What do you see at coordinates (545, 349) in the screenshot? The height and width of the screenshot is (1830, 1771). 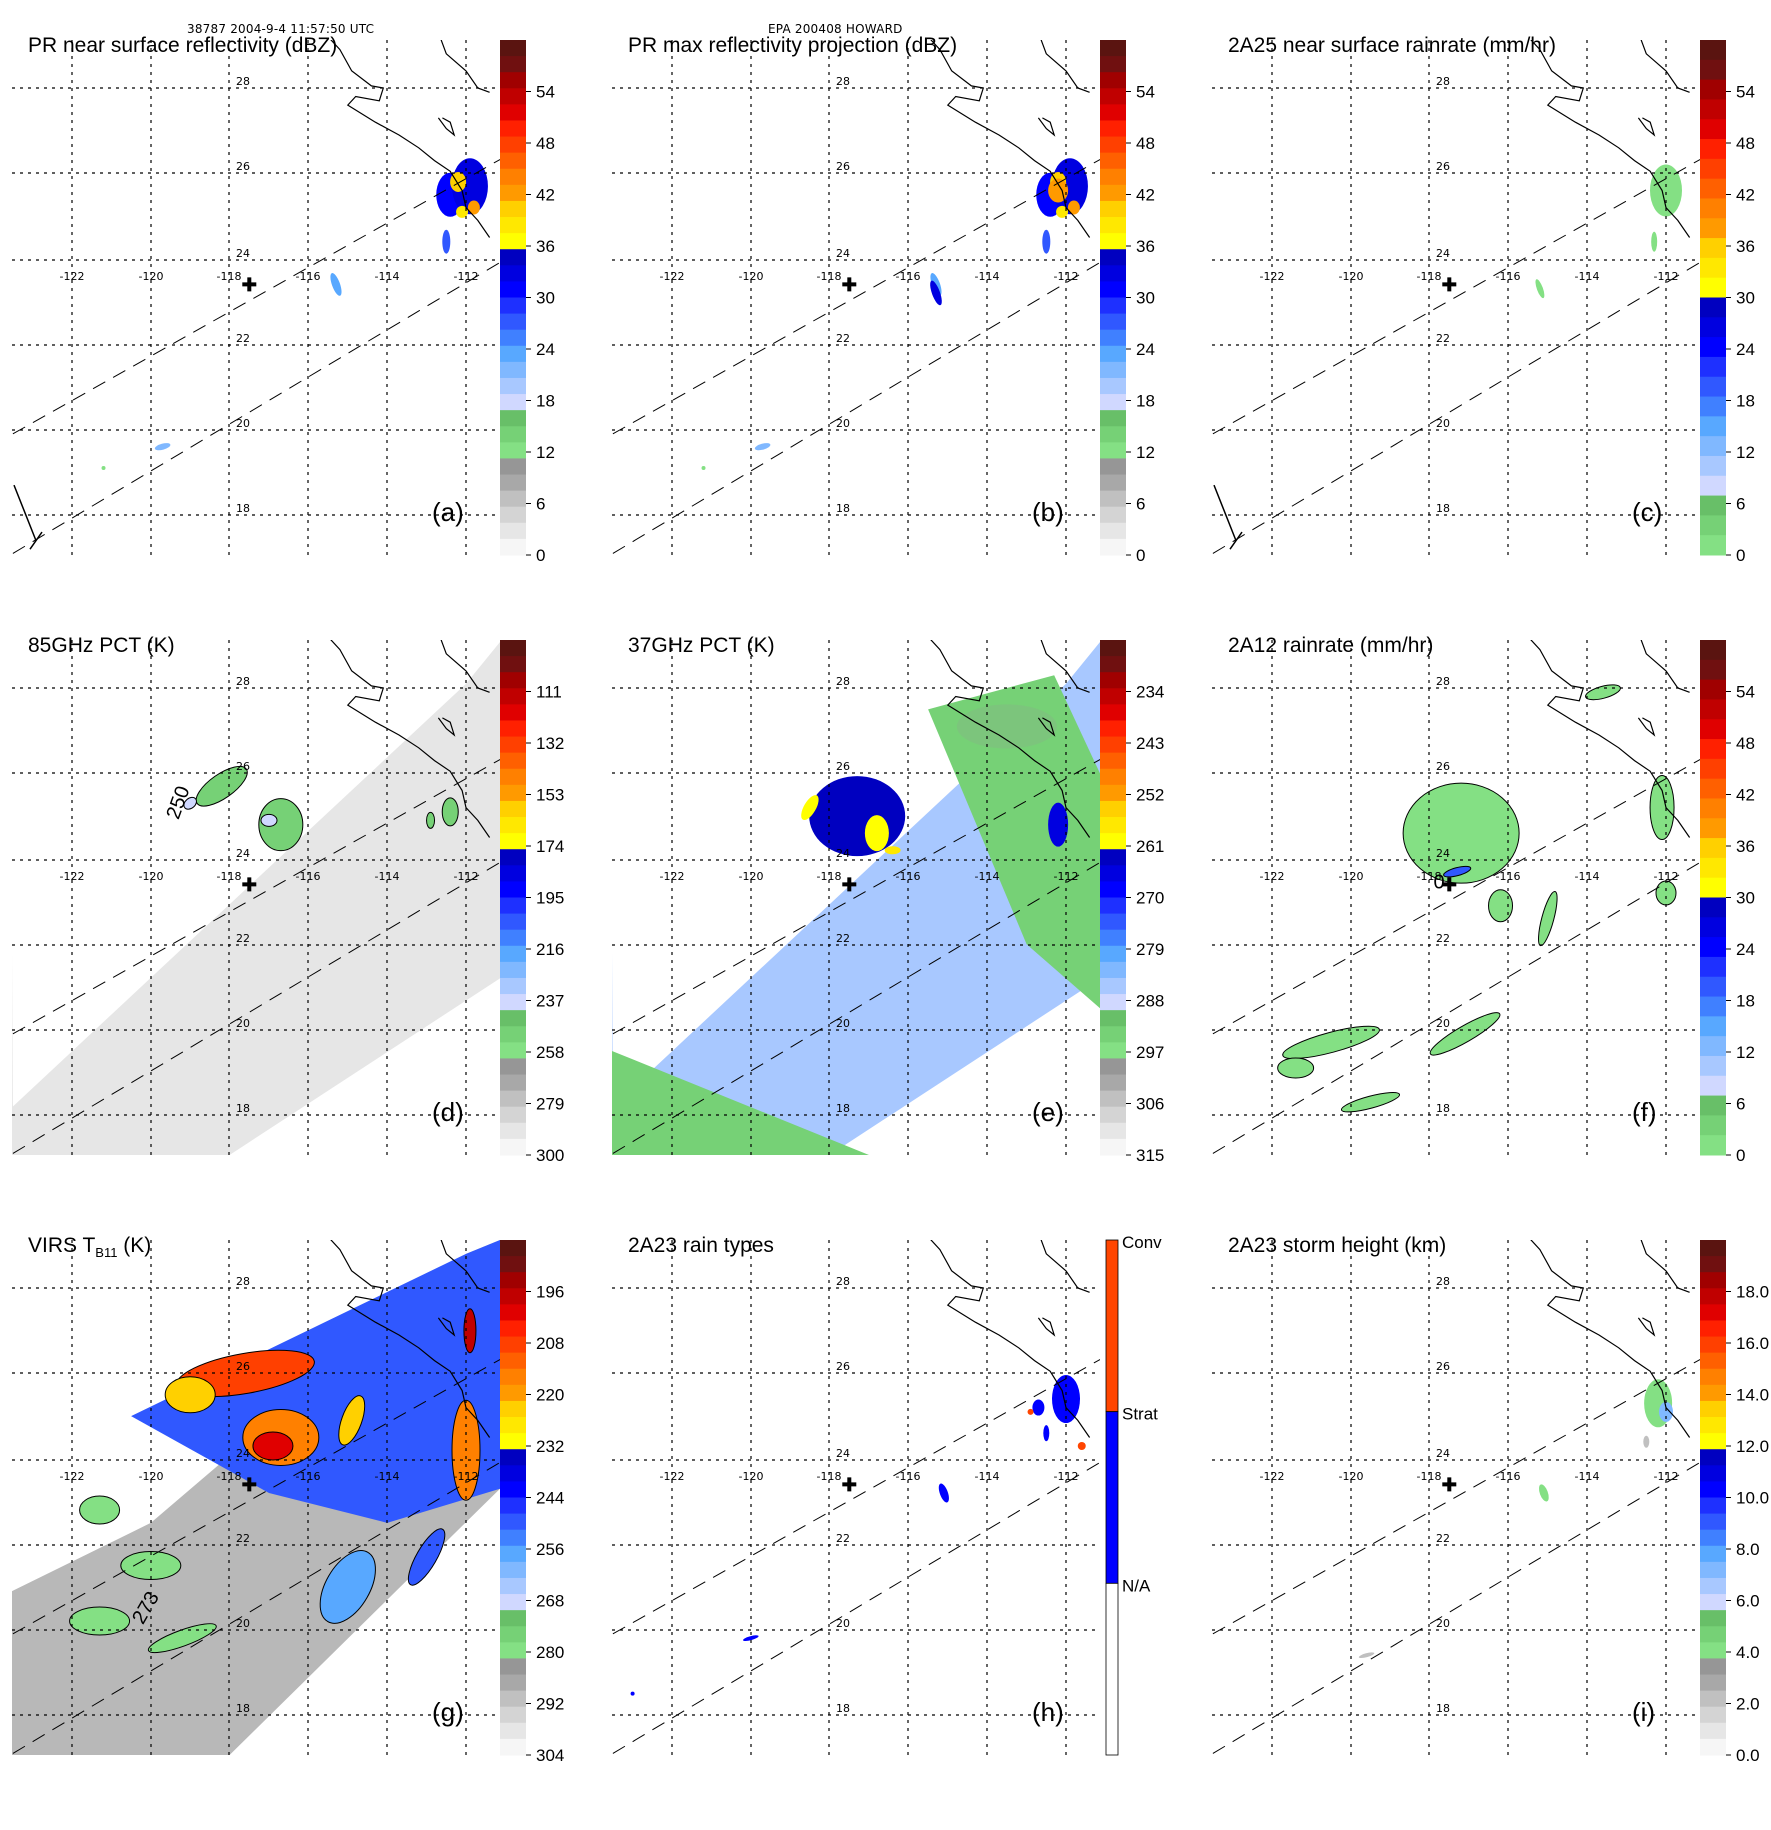 I see `colorbar-tick-label: 24` at bounding box center [545, 349].